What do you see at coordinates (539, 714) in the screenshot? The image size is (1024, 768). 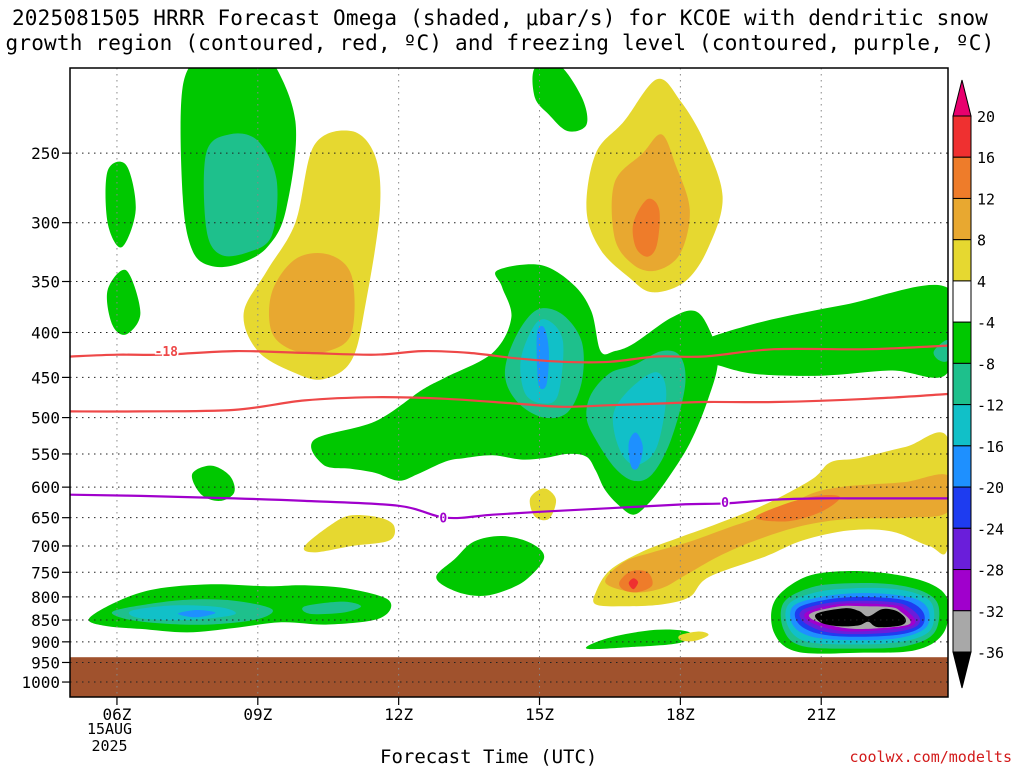 I see `x-tick-label-15: 15Z` at bounding box center [539, 714].